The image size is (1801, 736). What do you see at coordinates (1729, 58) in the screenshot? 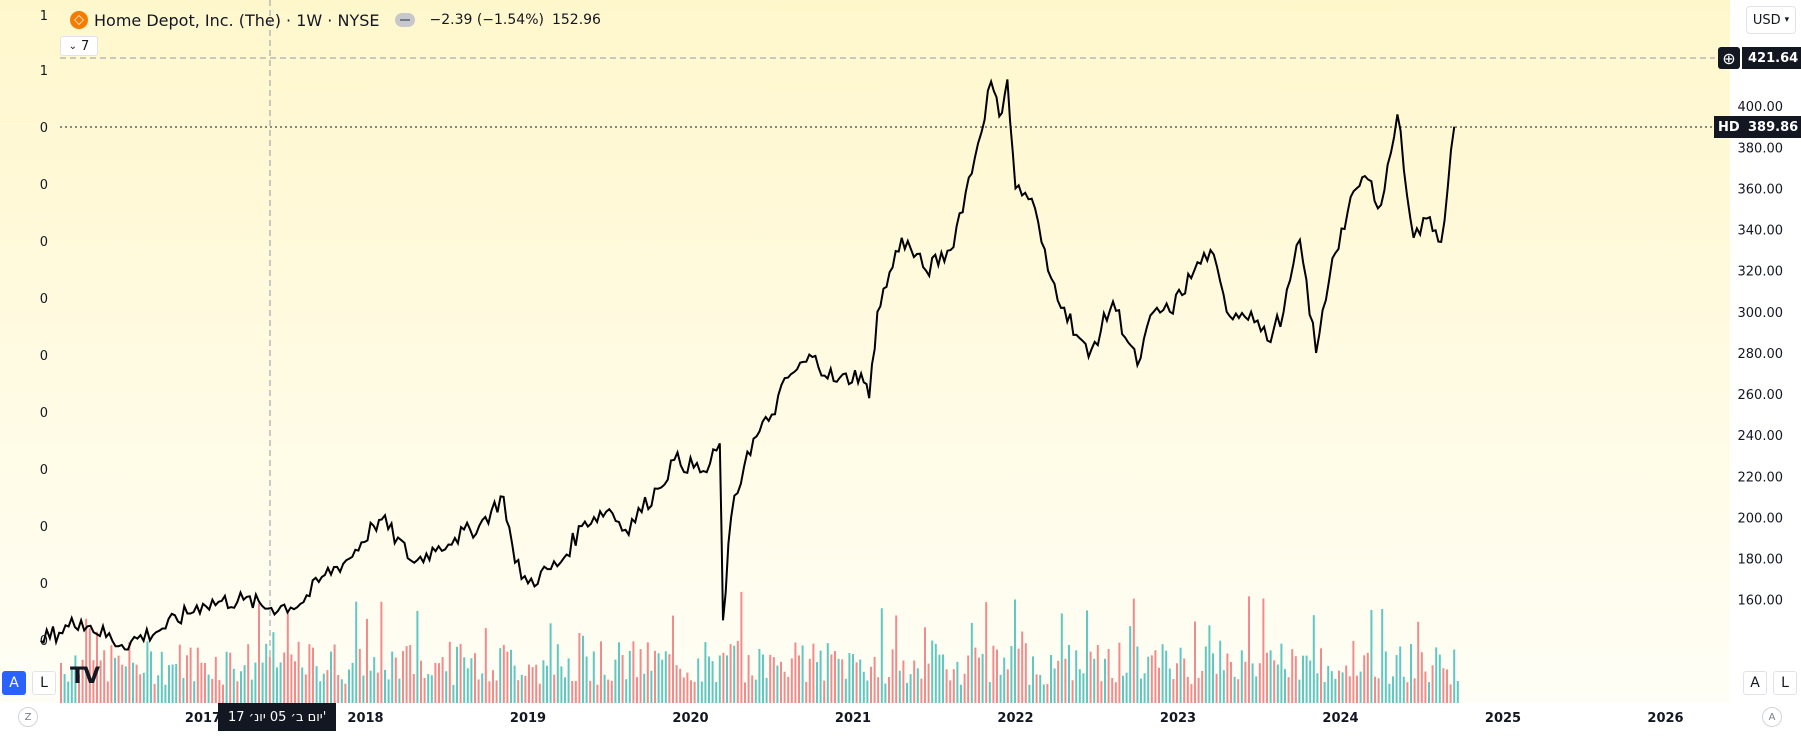
I see `add-alert-plus-icon: ⊕` at bounding box center [1729, 58].